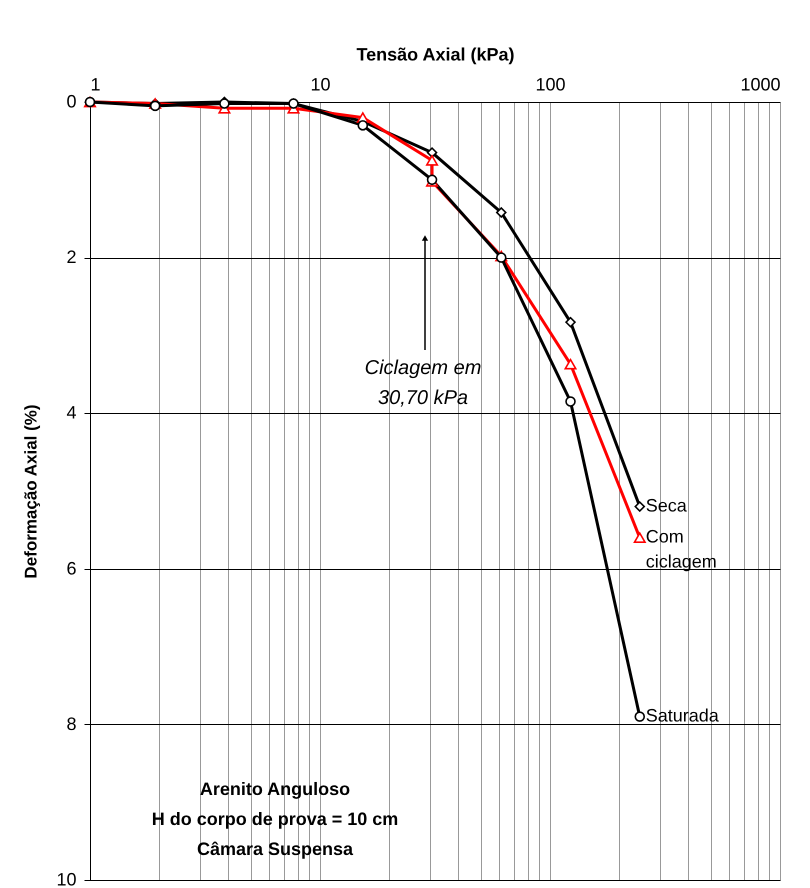 The width and height of the screenshot is (810, 888). I want to click on x-tick-label: 1, so click(95, 84).